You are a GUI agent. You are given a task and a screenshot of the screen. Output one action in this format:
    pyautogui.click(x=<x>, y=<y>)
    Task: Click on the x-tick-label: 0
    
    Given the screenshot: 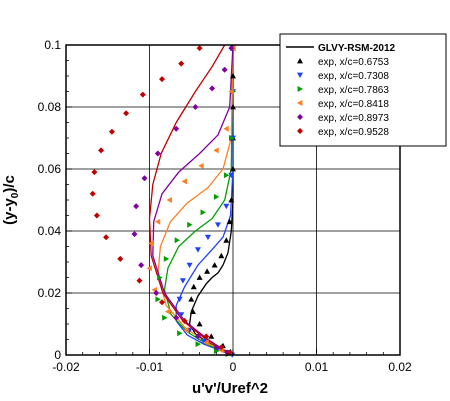 What is the action you would take?
    pyautogui.click(x=233, y=367)
    